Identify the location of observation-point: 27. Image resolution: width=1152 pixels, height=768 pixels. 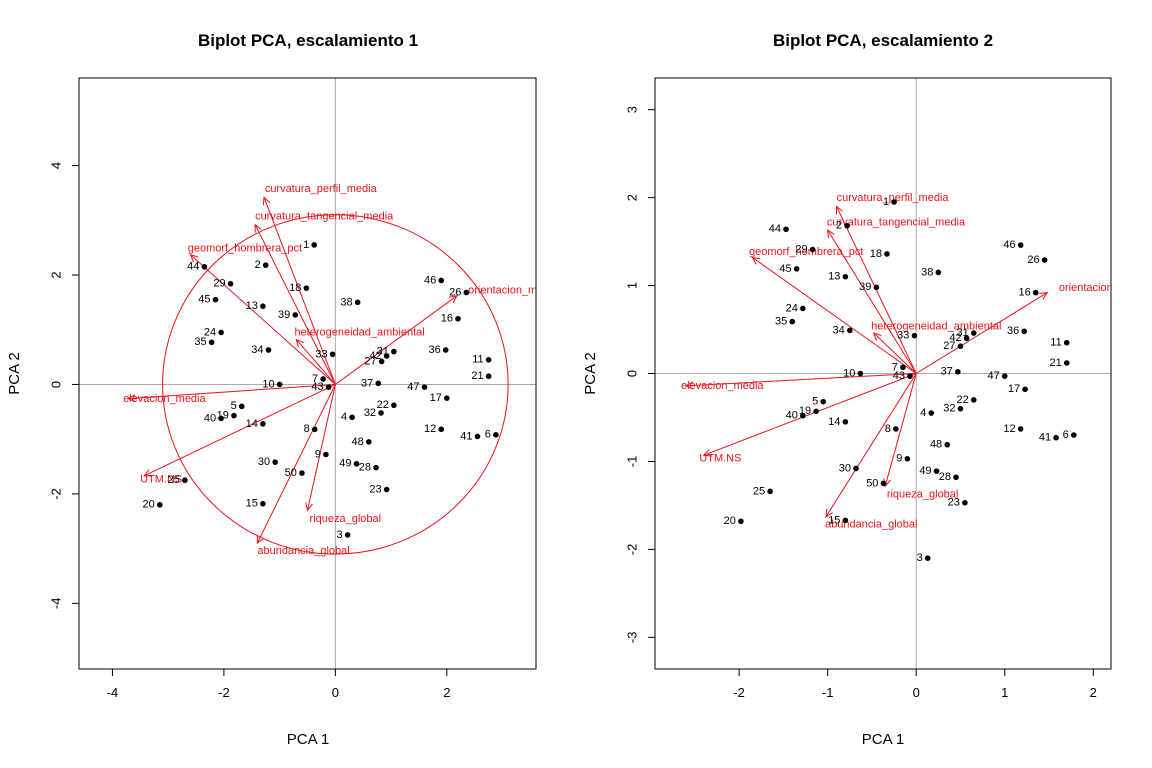
(374, 361).